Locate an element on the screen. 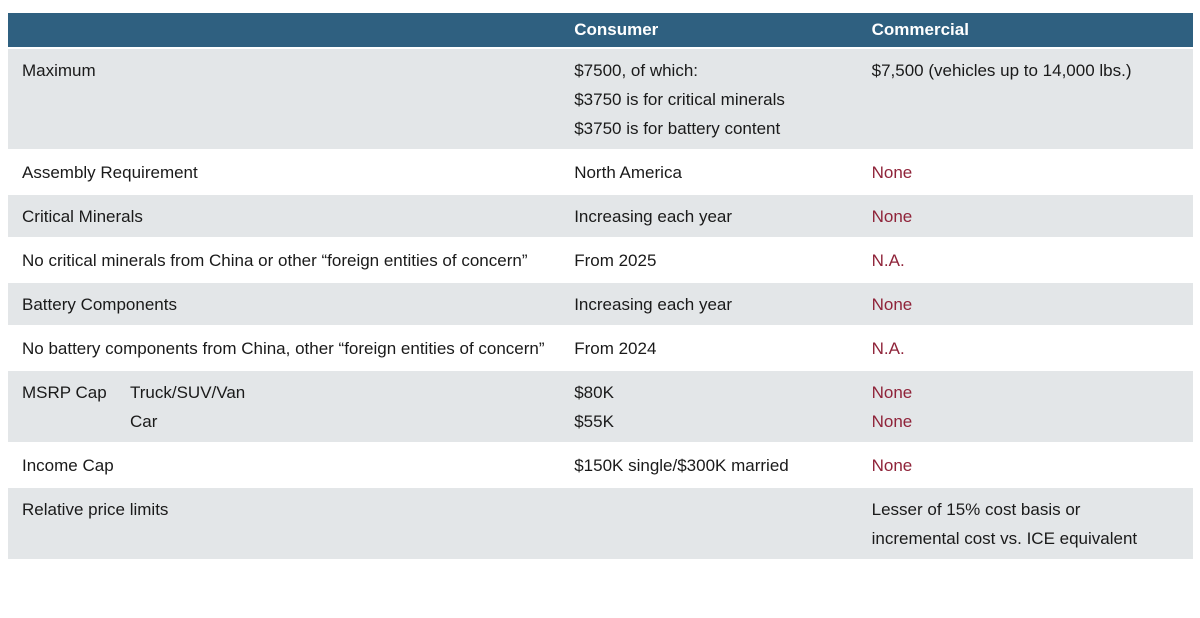 The image size is (1200, 618). consumer-cell is located at coordinates (709, 523).